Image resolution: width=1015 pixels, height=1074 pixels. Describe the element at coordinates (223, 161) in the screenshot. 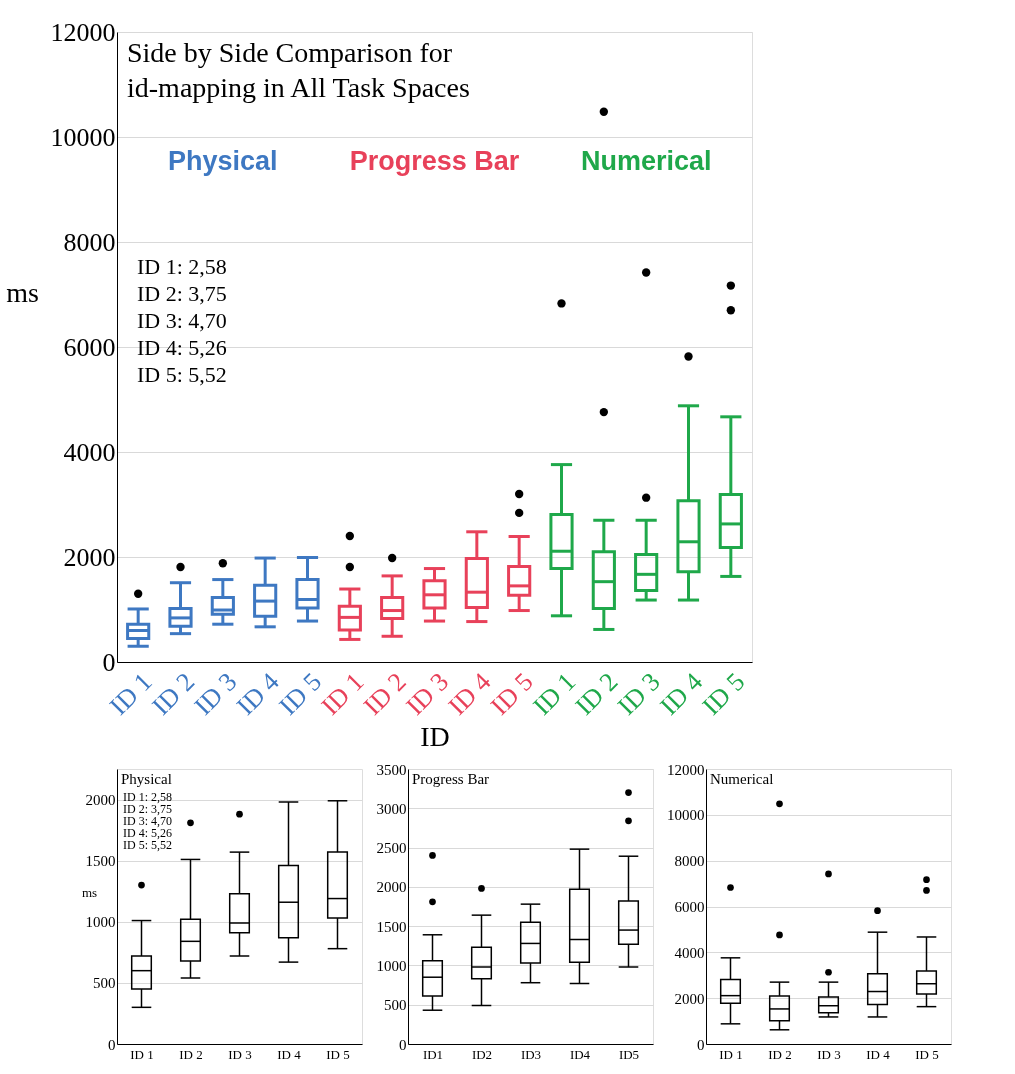

I see `text: Physical` at that location.